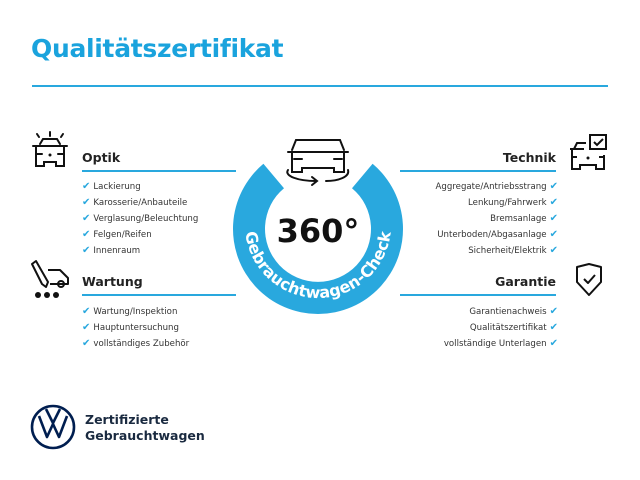  What do you see at coordinates (101, 157) in the screenshot?
I see `optik-heading: Optik` at bounding box center [101, 157].